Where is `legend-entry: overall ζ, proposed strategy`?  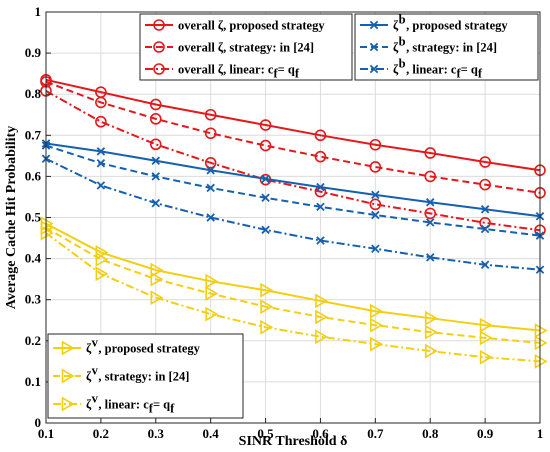 legend-entry: overall ζ, proposed strategy is located at coordinates (235, 26).